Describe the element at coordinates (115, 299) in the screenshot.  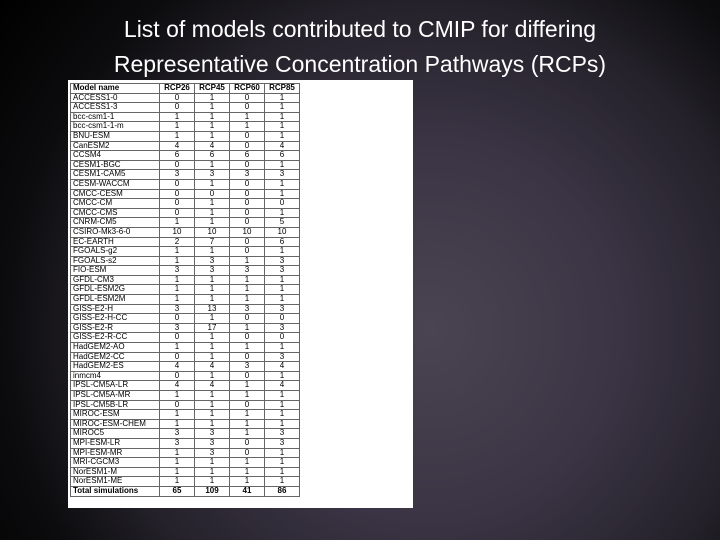
I see `model-cell: GFDL-ESM2M` at that location.